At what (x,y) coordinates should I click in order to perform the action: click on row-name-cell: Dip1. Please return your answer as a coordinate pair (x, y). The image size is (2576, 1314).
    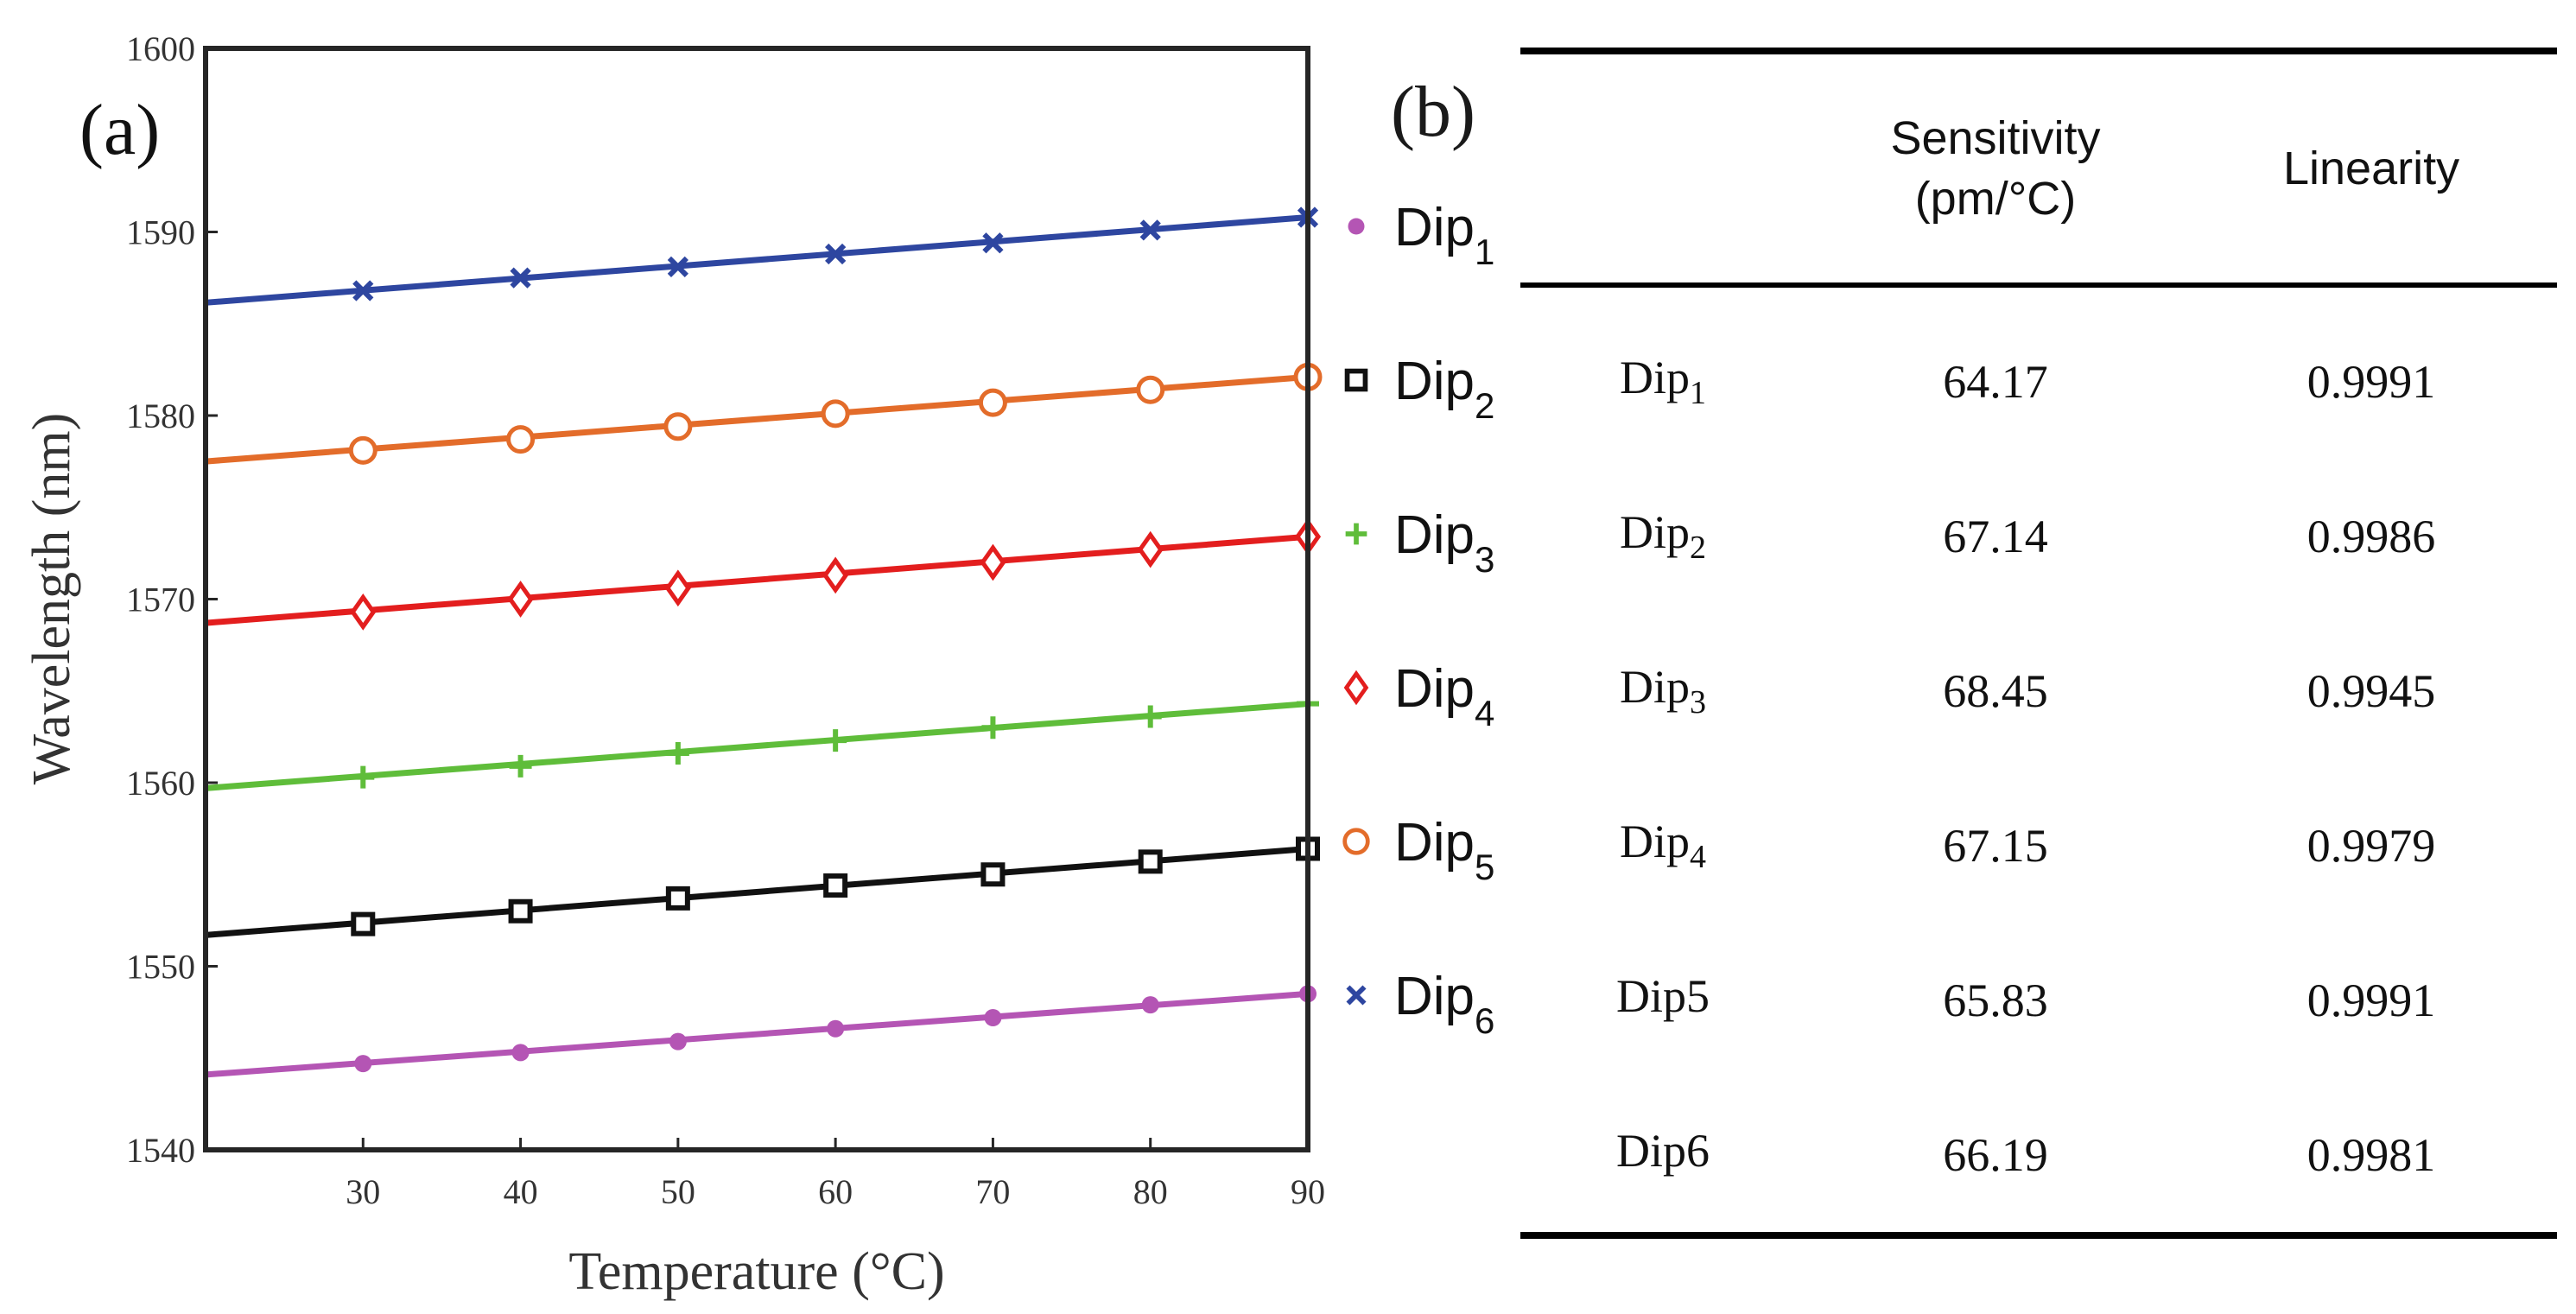
    Looking at the image, I should click on (1662, 372).